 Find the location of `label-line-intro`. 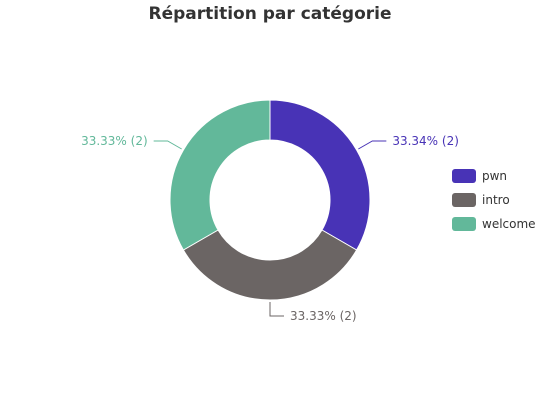

label-line-intro is located at coordinates (276, 309).